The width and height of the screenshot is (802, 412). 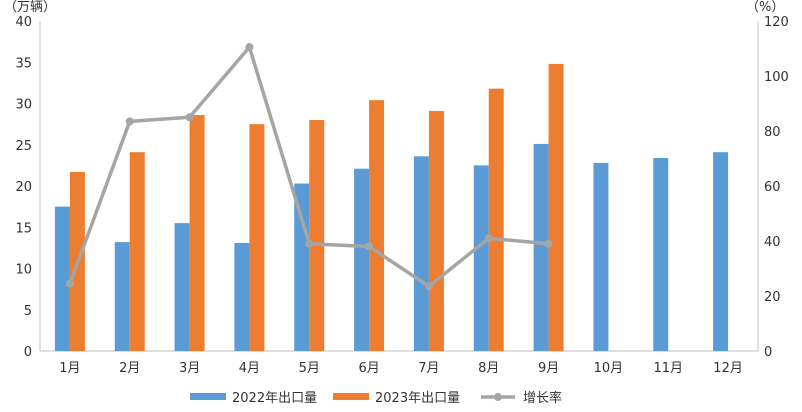 I want to click on legend-marker, so click(x=498, y=397).